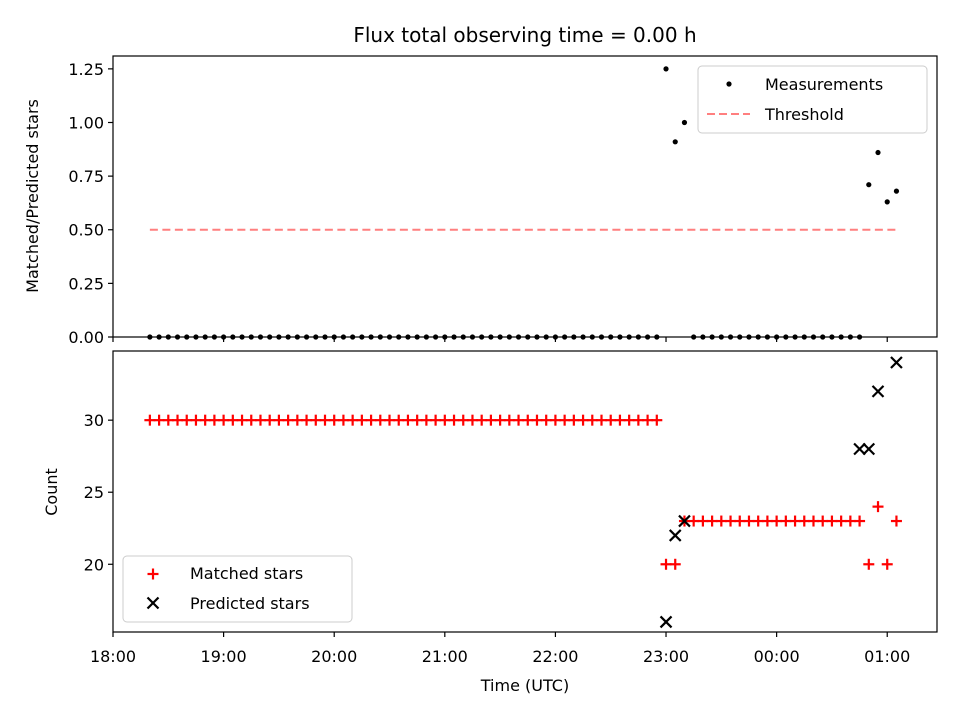  Describe the element at coordinates (524, 685) in the screenshot. I see `x-axis-label: Time (UTC)` at that location.